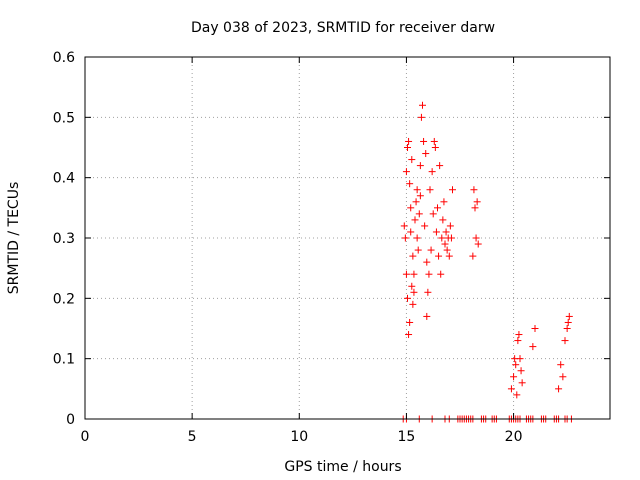 The height and width of the screenshot is (480, 640). What do you see at coordinates (70, 420) in the screenshot?
I see `y-tick-label: 0` at bounding box center [70, 420].